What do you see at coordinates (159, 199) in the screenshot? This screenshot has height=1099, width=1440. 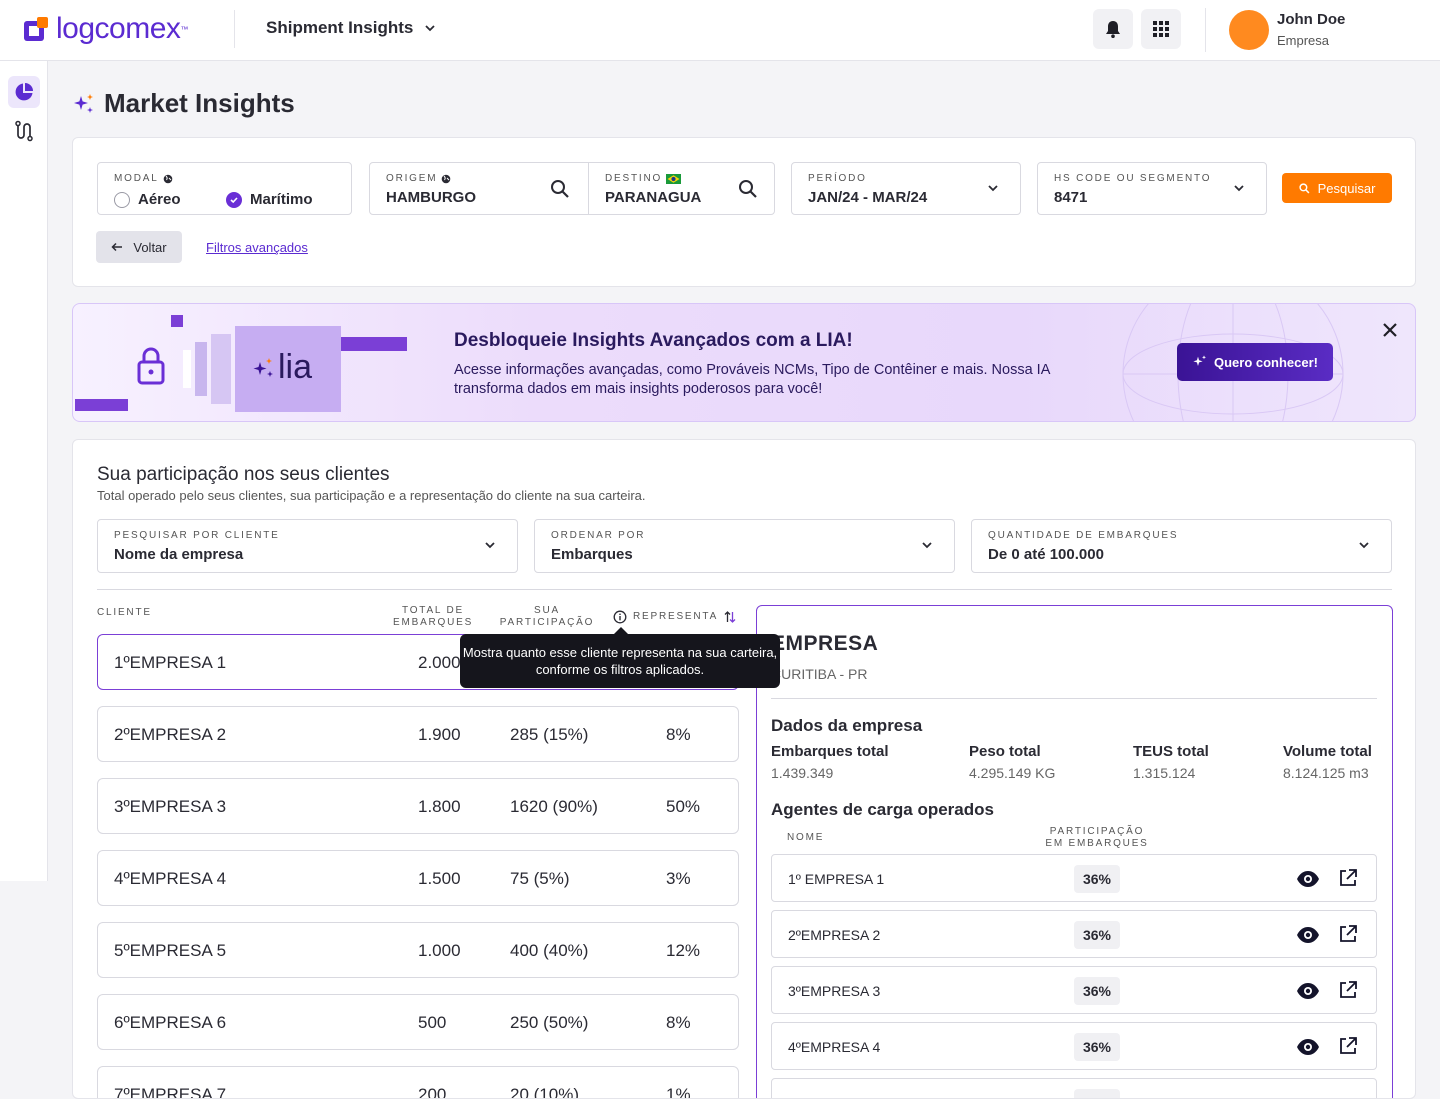 I see `modal-option-aereo-label: Aéreo` at bounding box center [159, 199].